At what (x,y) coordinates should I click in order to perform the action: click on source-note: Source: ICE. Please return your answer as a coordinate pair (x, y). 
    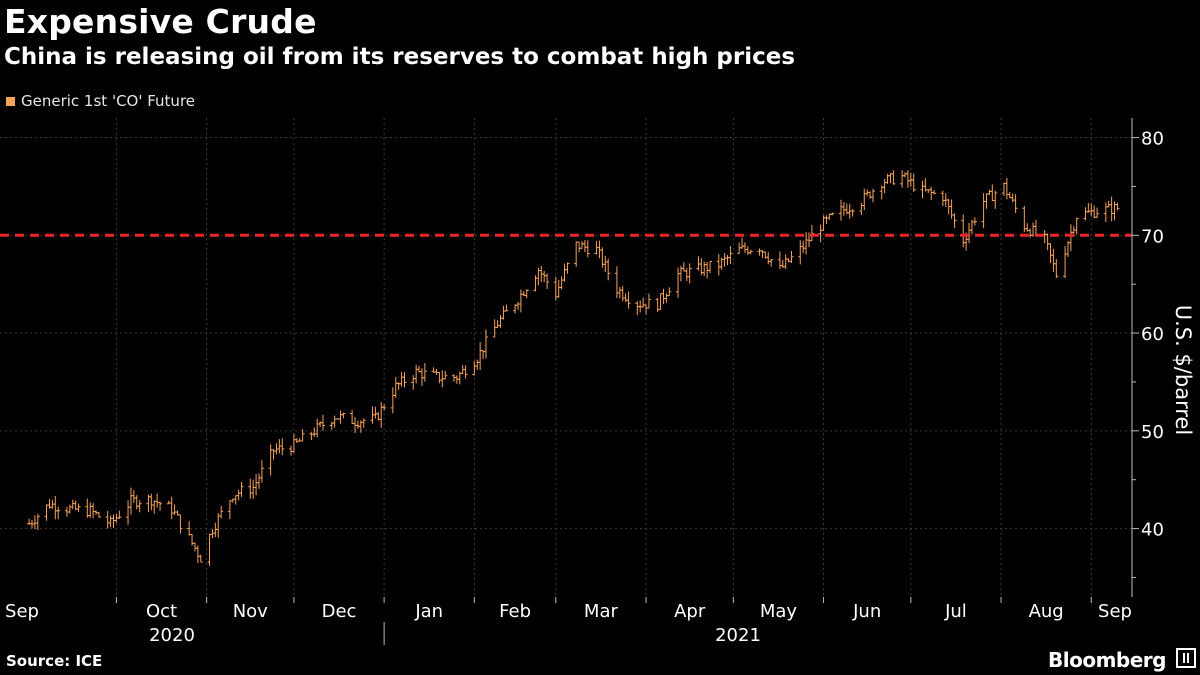
    Looking at the image, I should click on (54, 661).